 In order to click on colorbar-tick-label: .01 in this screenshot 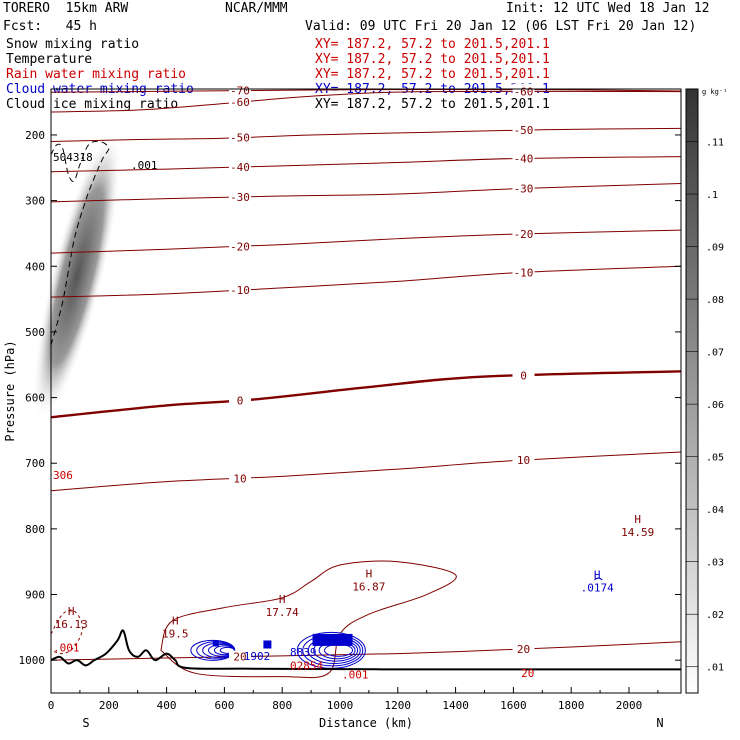, I will do `click(715, 668)`.